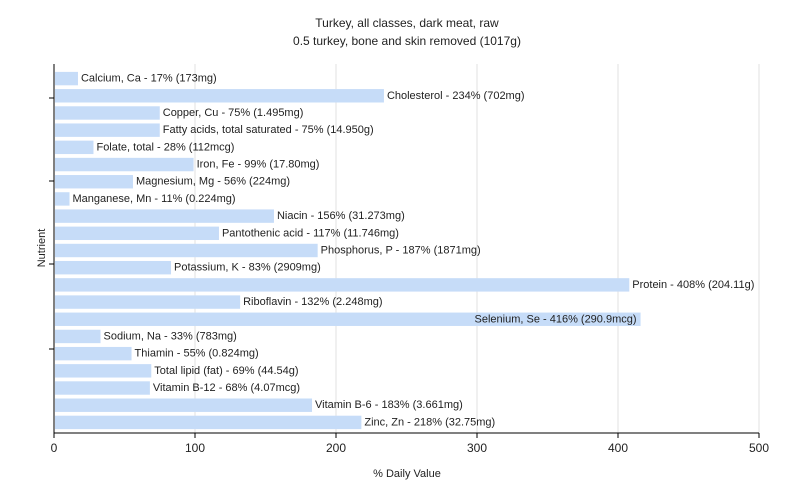  Describe the element at coordinates (336, 448) in the screenshot. I see `x-tick-label: 200` at that location.